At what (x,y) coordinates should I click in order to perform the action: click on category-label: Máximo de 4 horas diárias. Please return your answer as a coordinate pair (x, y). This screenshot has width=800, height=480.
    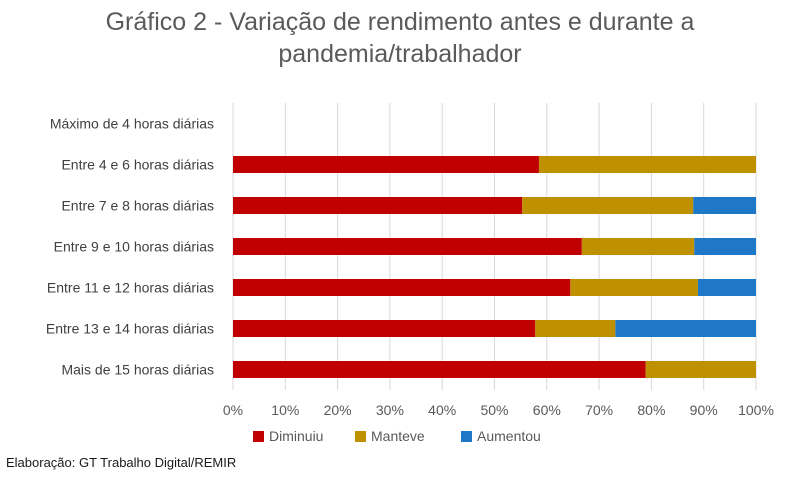
    Looking at the image, I should click on (132, 124).